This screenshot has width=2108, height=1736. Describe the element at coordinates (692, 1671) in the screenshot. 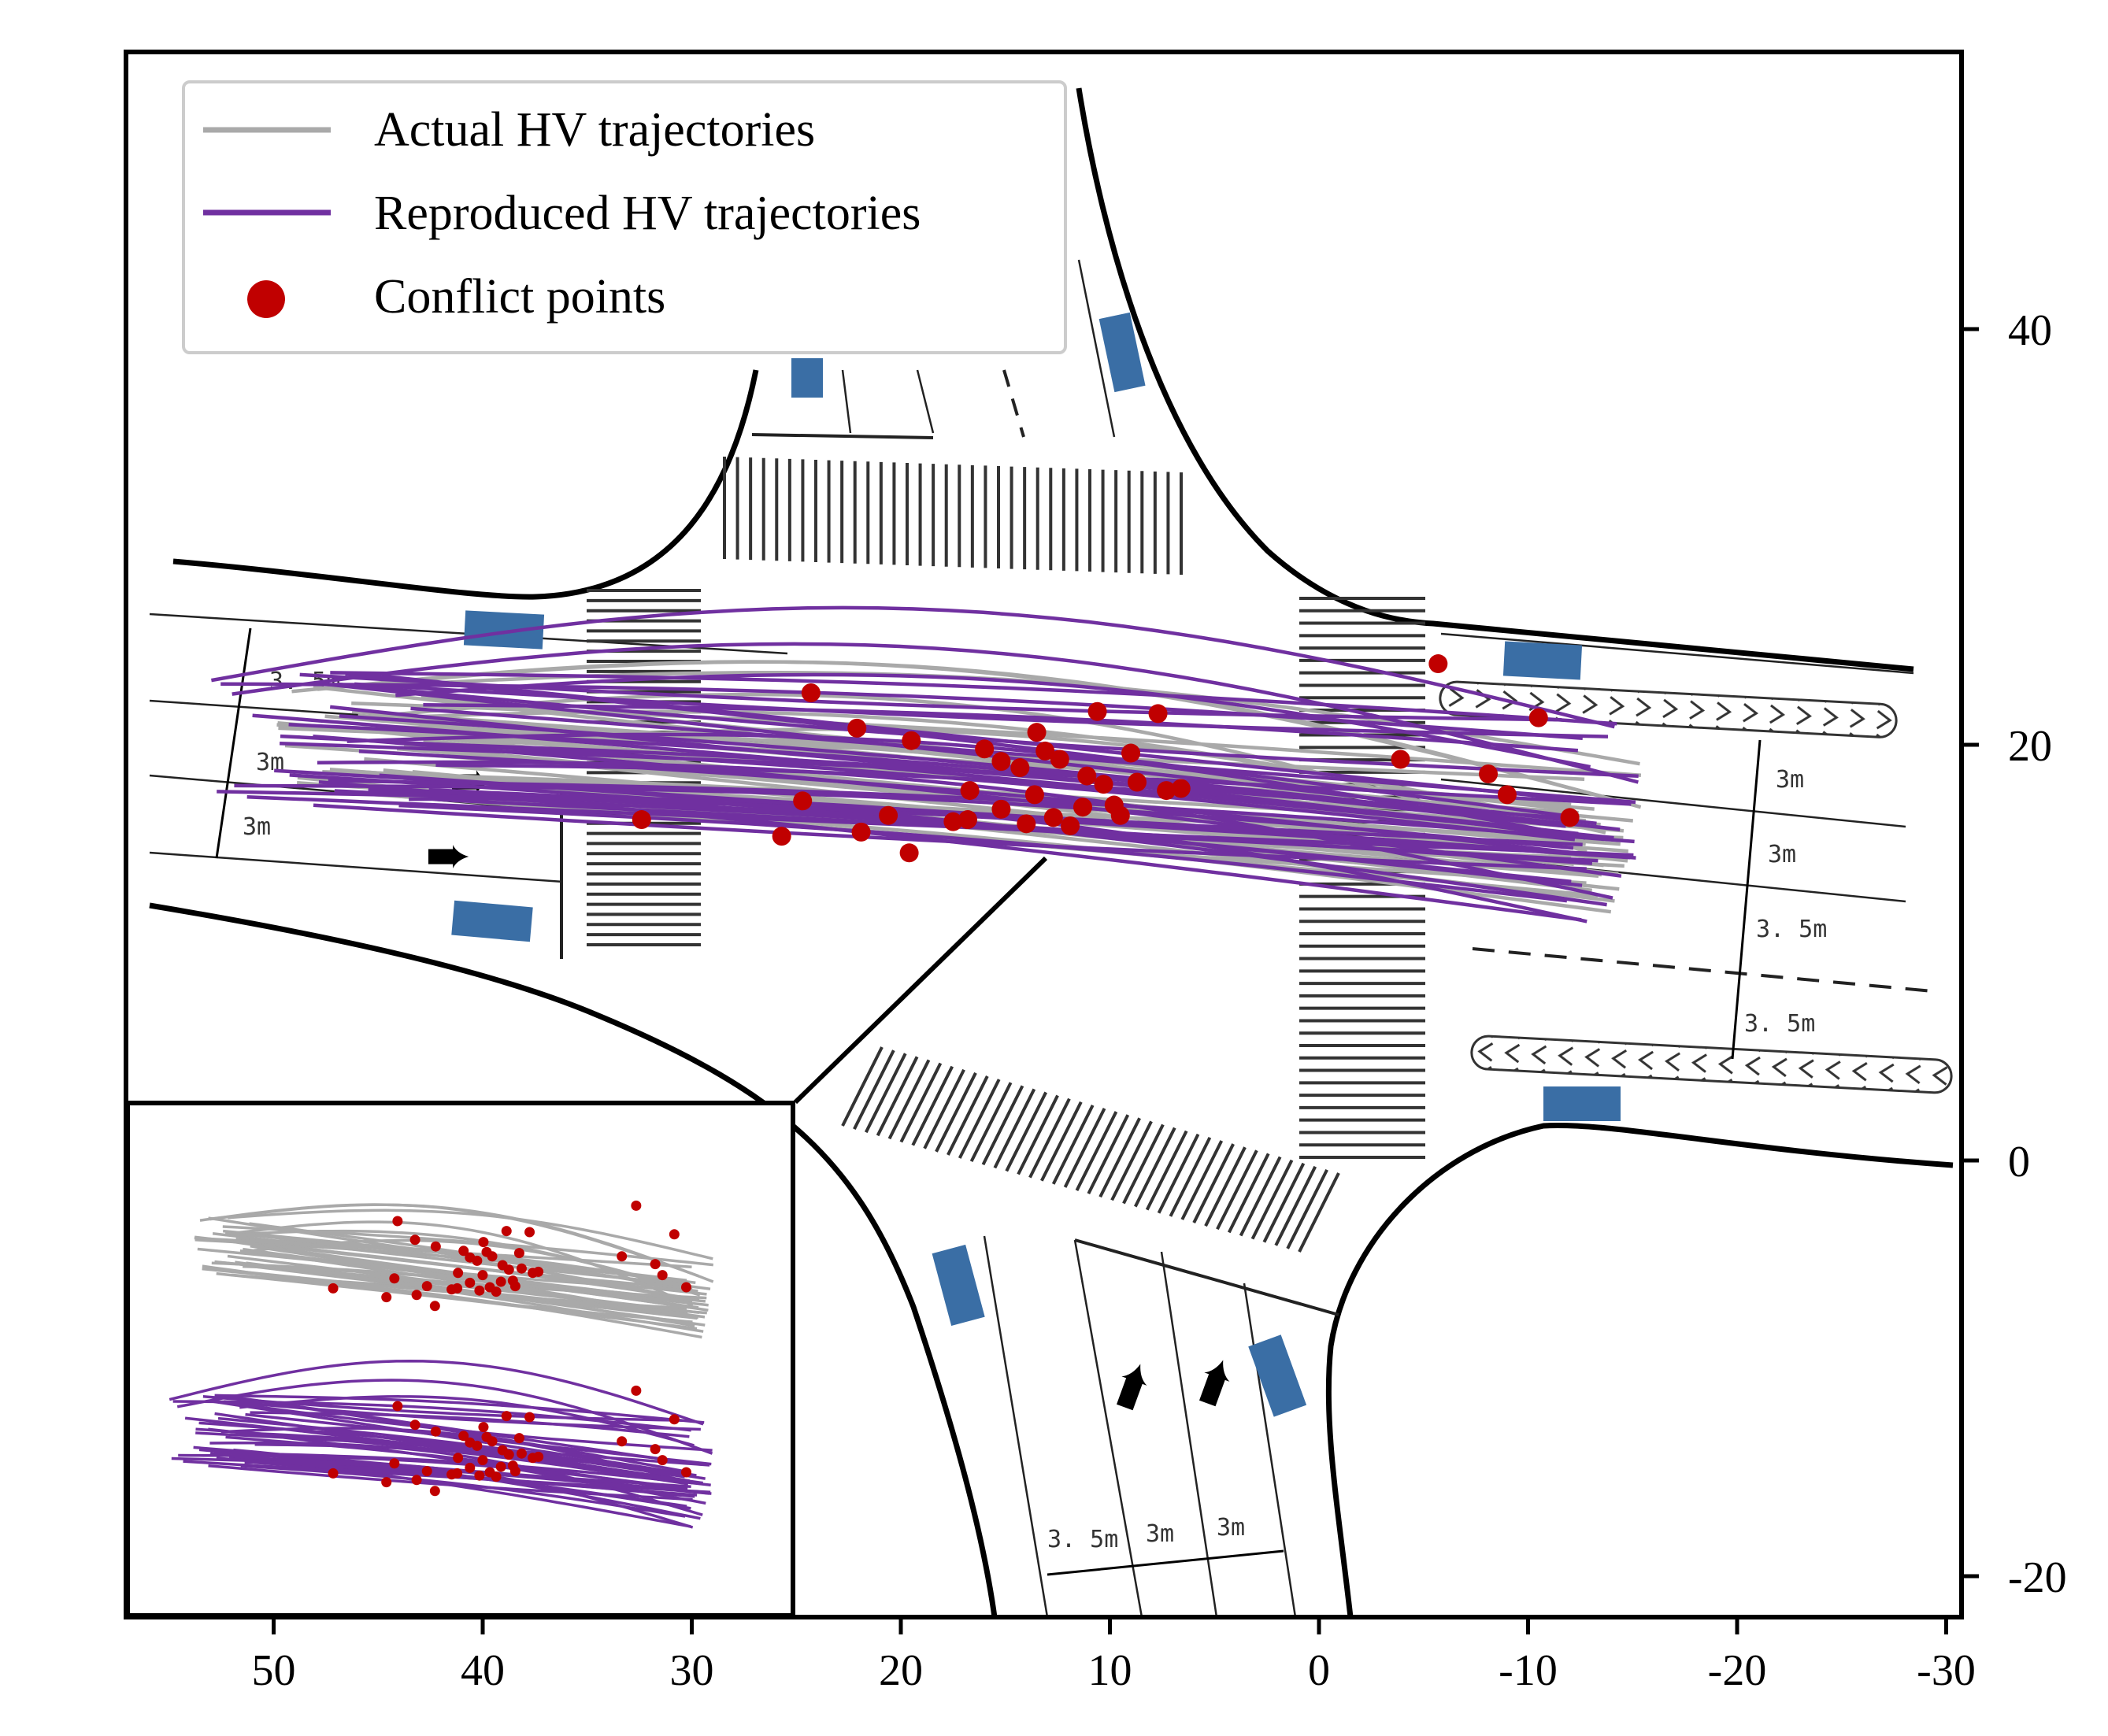

I see `x-tick-label: 30` at that location.